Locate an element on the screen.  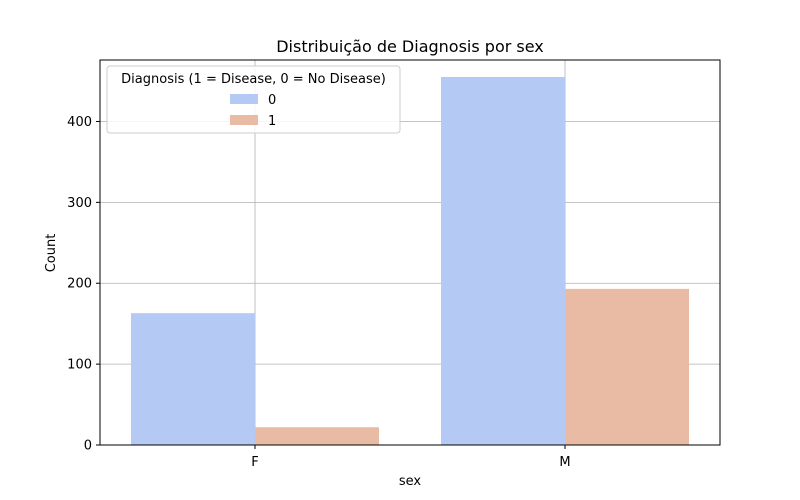
y-axis-label: Count is located at coordinates (51, 253).